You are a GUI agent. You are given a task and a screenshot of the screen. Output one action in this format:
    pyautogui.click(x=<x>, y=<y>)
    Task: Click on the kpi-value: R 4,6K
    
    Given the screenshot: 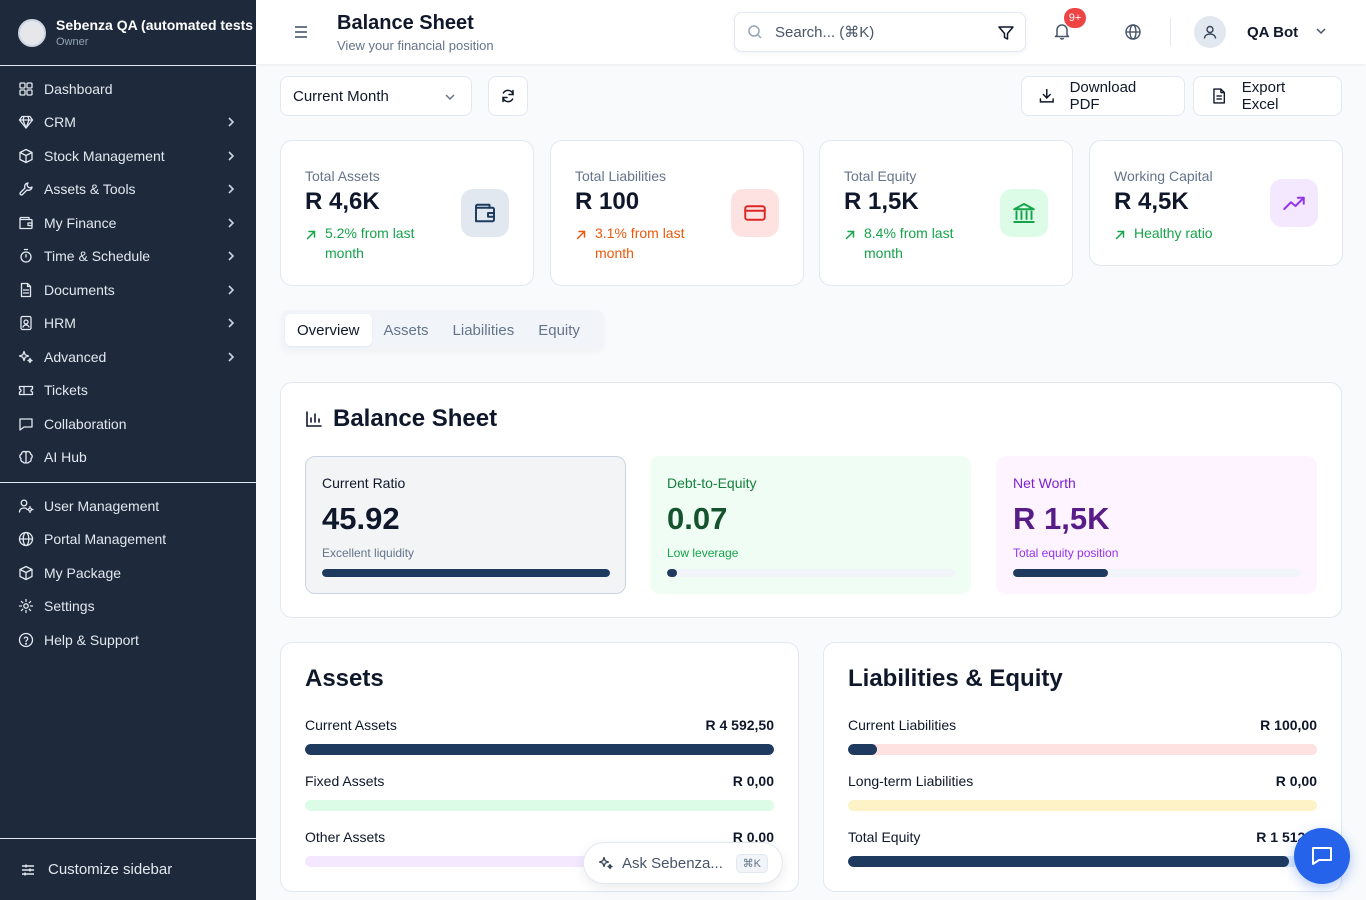 What is the action you would take?
    pyautogui.click(x=342, y=201)
    